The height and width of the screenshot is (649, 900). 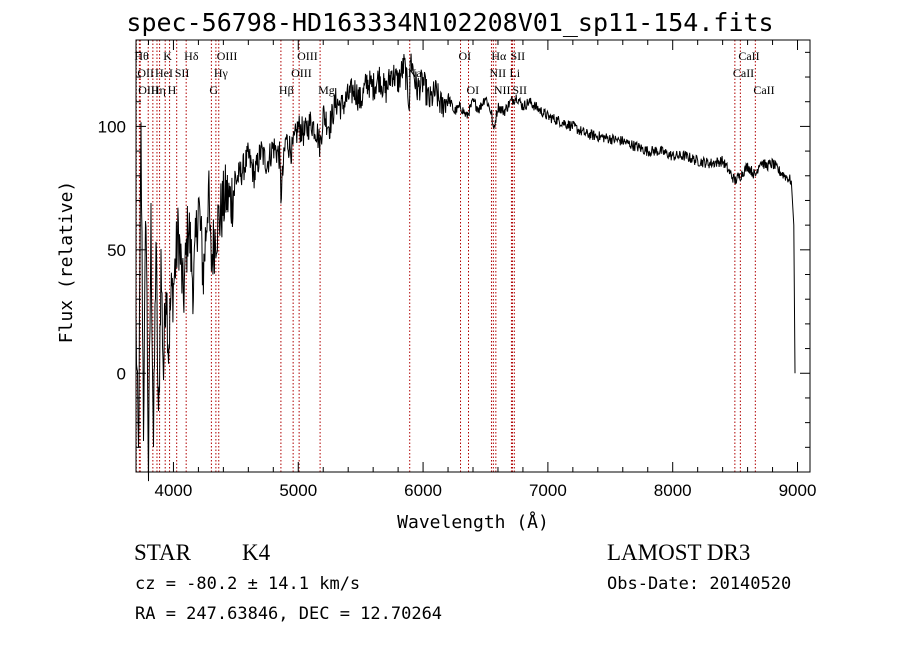 What do you see at coordinates (699, 584) in the screenshot?
I see `observation-date: Obs-Date: 20140520` at bounding box center [699, 584].